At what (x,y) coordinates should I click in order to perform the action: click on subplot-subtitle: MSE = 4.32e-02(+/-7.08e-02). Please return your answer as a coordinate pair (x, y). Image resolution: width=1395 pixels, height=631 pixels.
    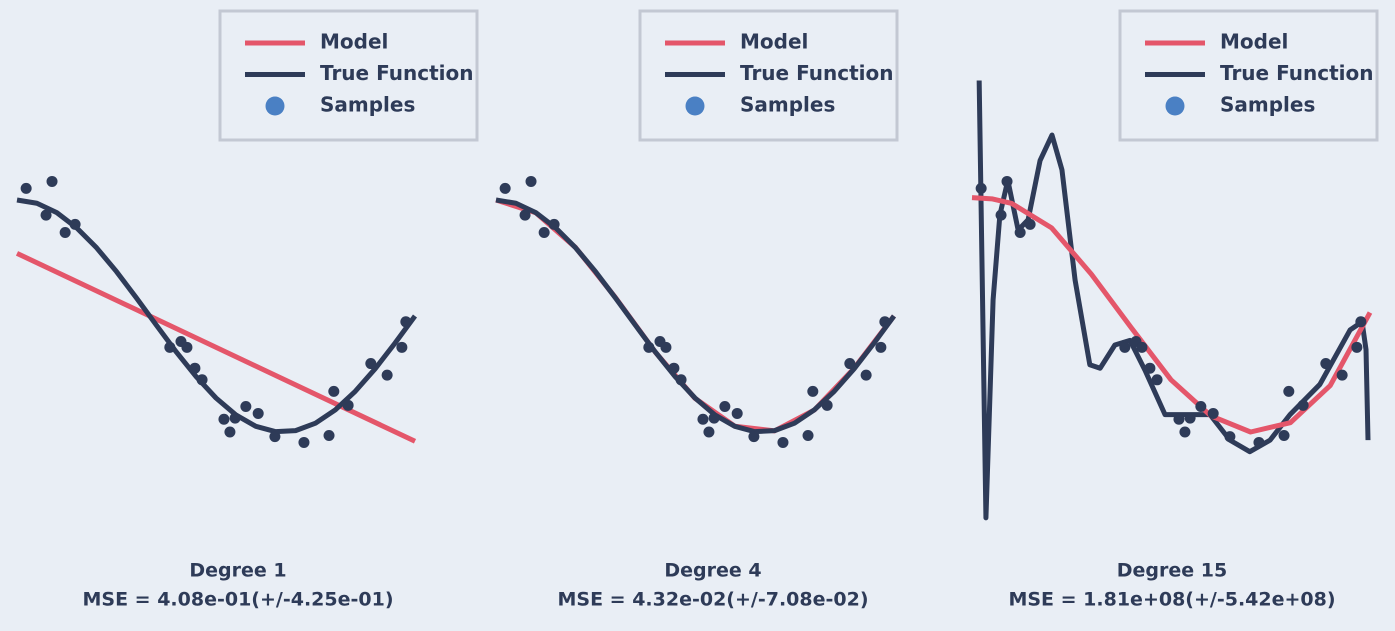
    Looking at the image, I should click on (712, 600).